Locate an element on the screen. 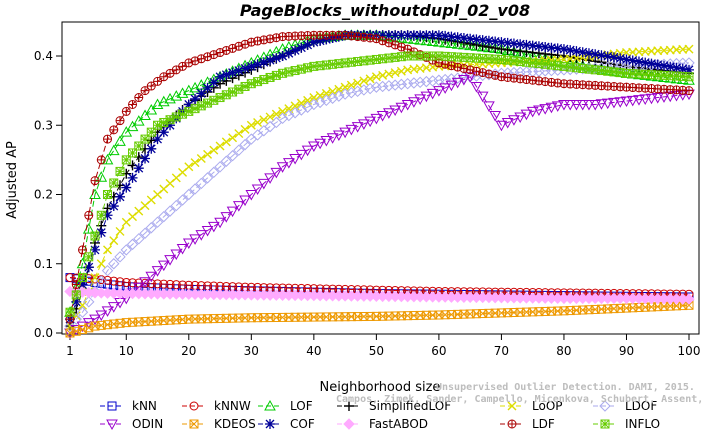 The image size is (702, 434). x-tick-label: 60 is located at coordinates (438, 351).